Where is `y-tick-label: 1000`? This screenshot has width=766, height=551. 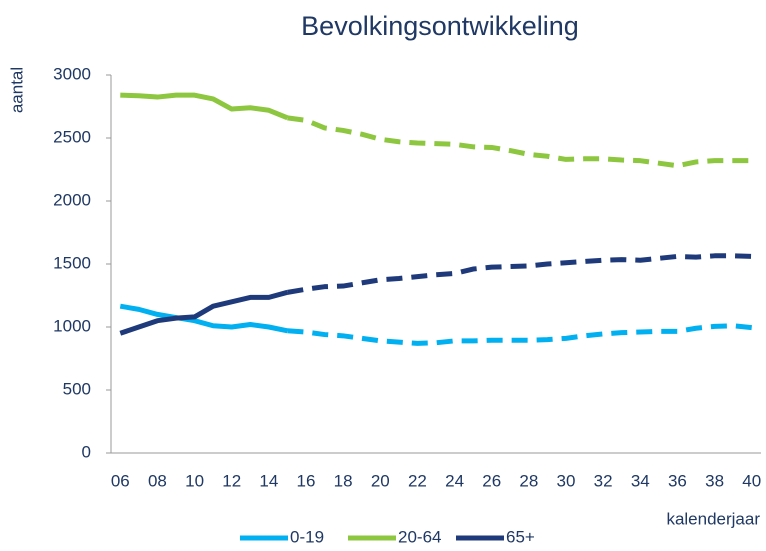
y-tick-label: 1000 is located at coordinates (72, 325).